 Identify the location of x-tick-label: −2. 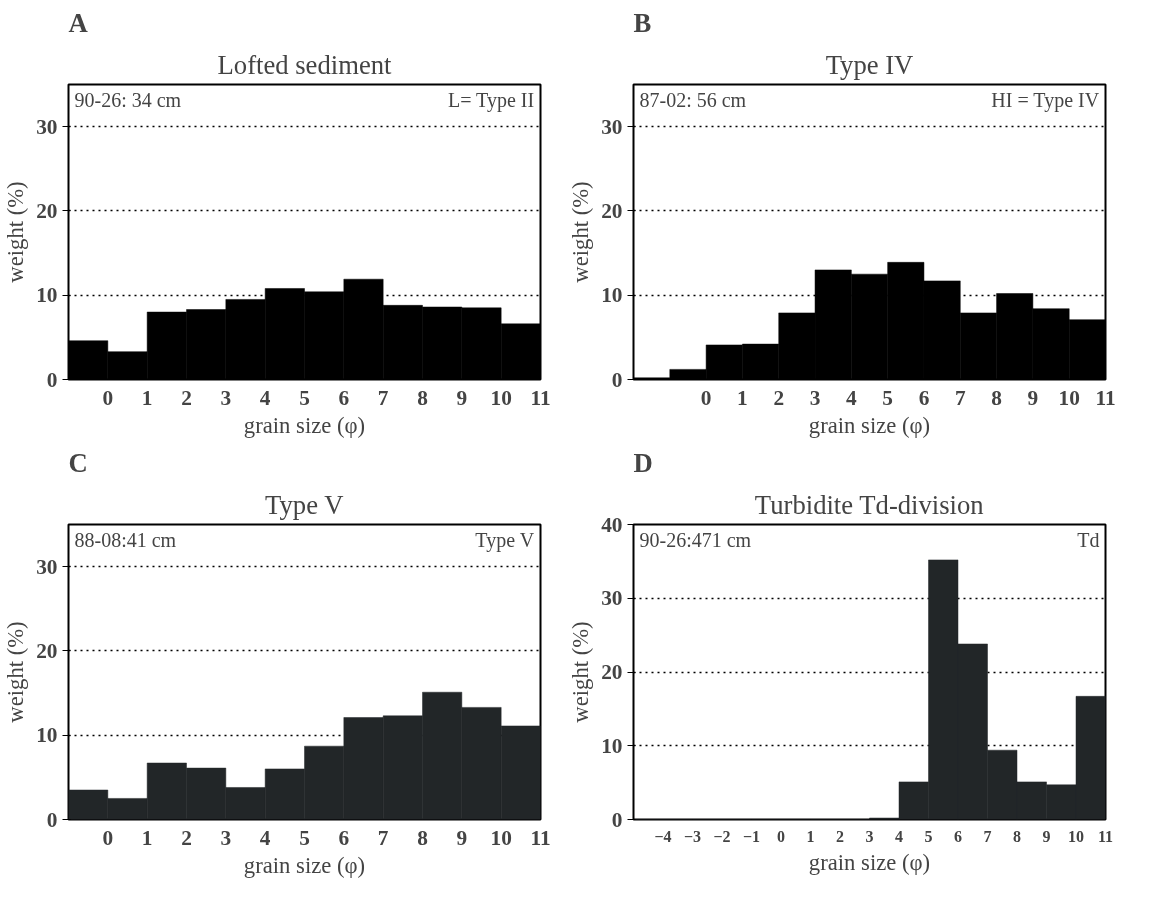
(722, 836).